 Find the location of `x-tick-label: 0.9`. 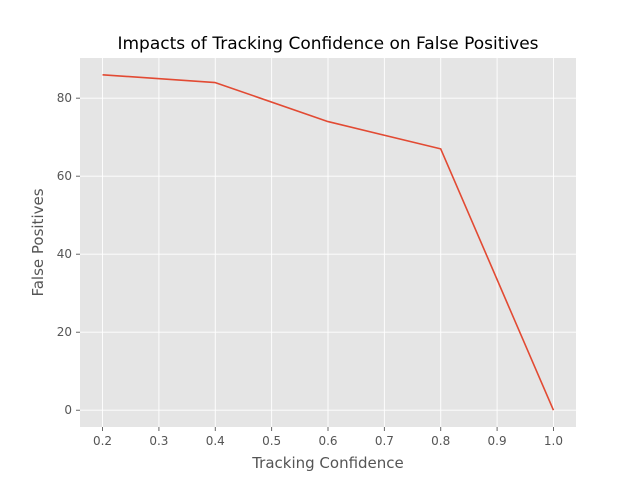

x-tick-label: 0.9 is located at coordinates (497, 441).